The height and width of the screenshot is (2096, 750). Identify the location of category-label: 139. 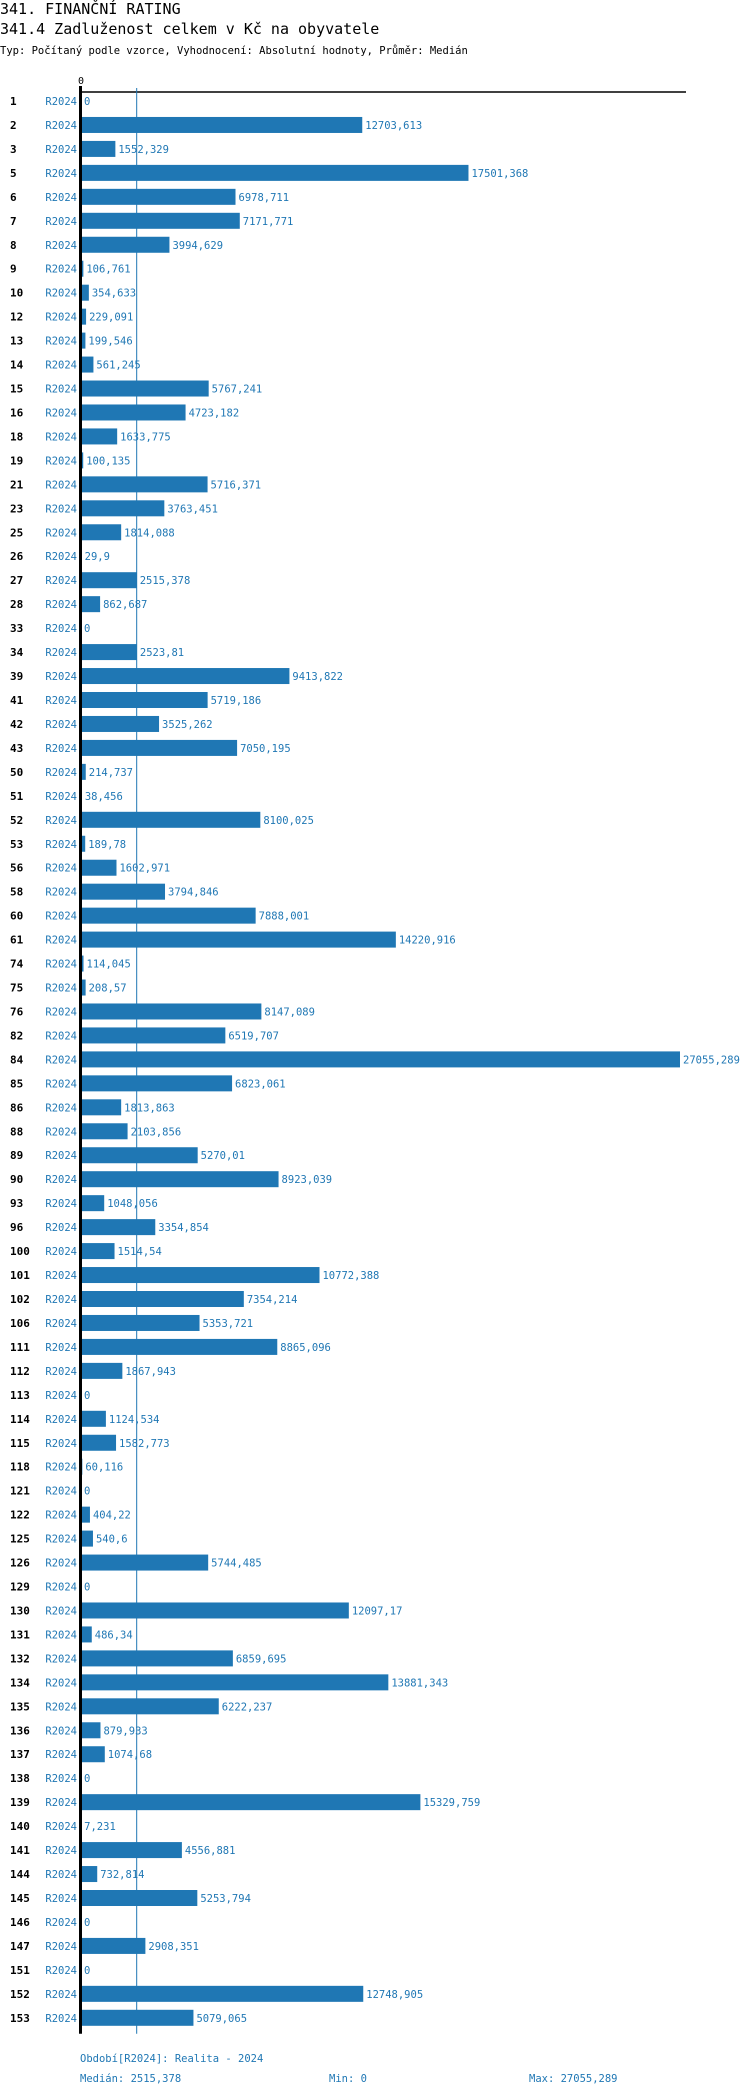
(20, 1802).